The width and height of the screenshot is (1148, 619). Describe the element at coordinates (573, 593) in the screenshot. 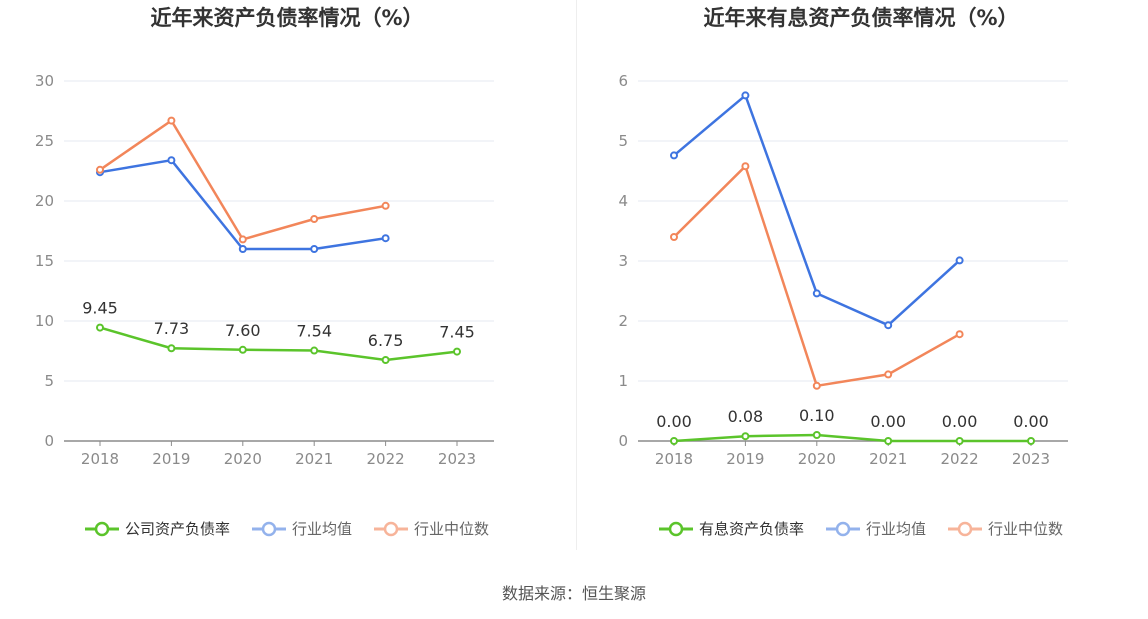

I see `data-source-note: 数据来源：恒生聚源` at that location.